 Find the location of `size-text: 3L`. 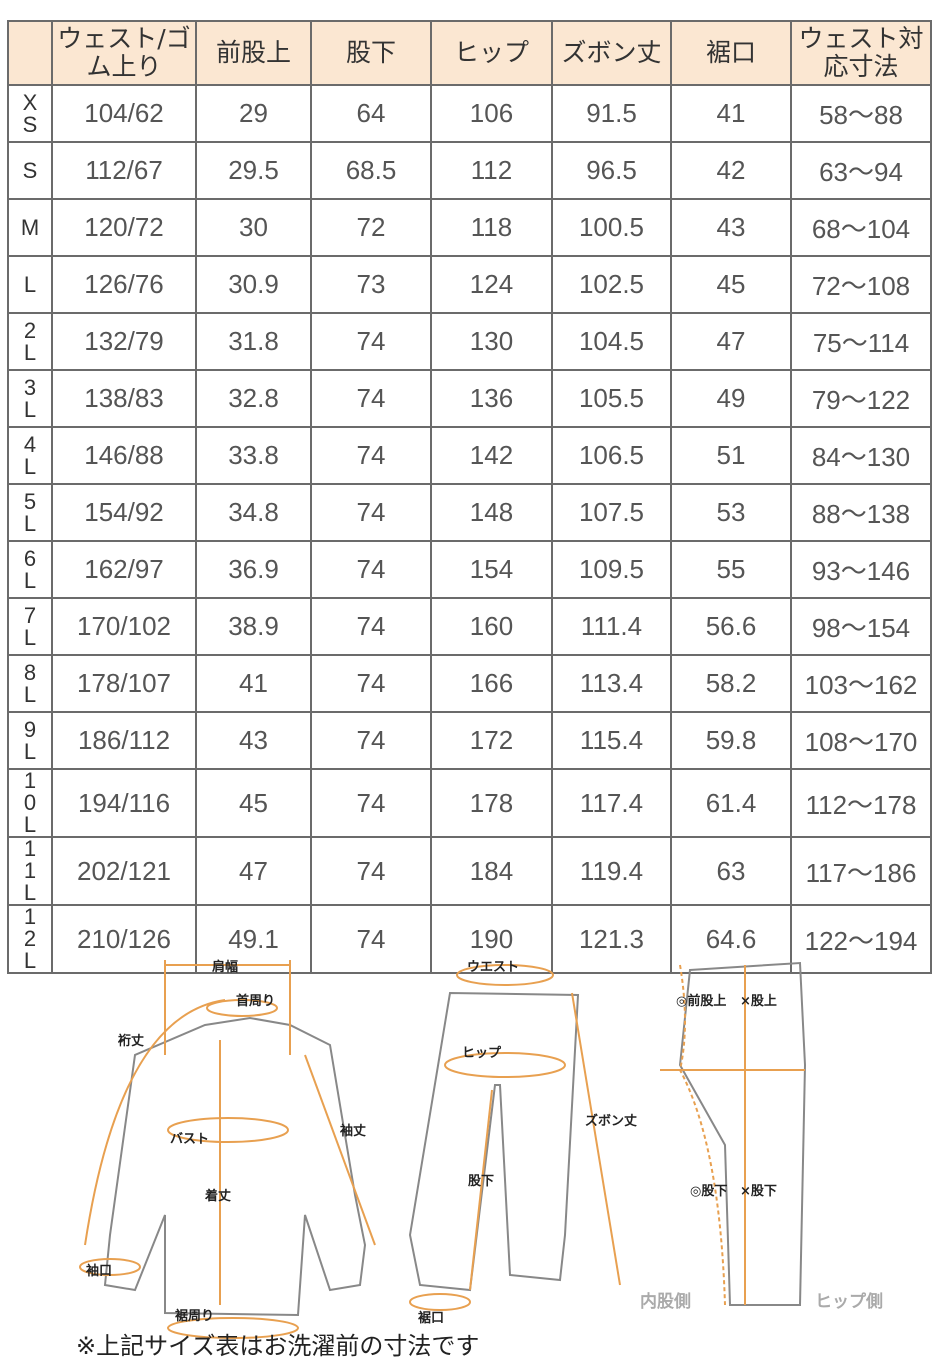

size-text: 3L is located at coordinates (30, 398).